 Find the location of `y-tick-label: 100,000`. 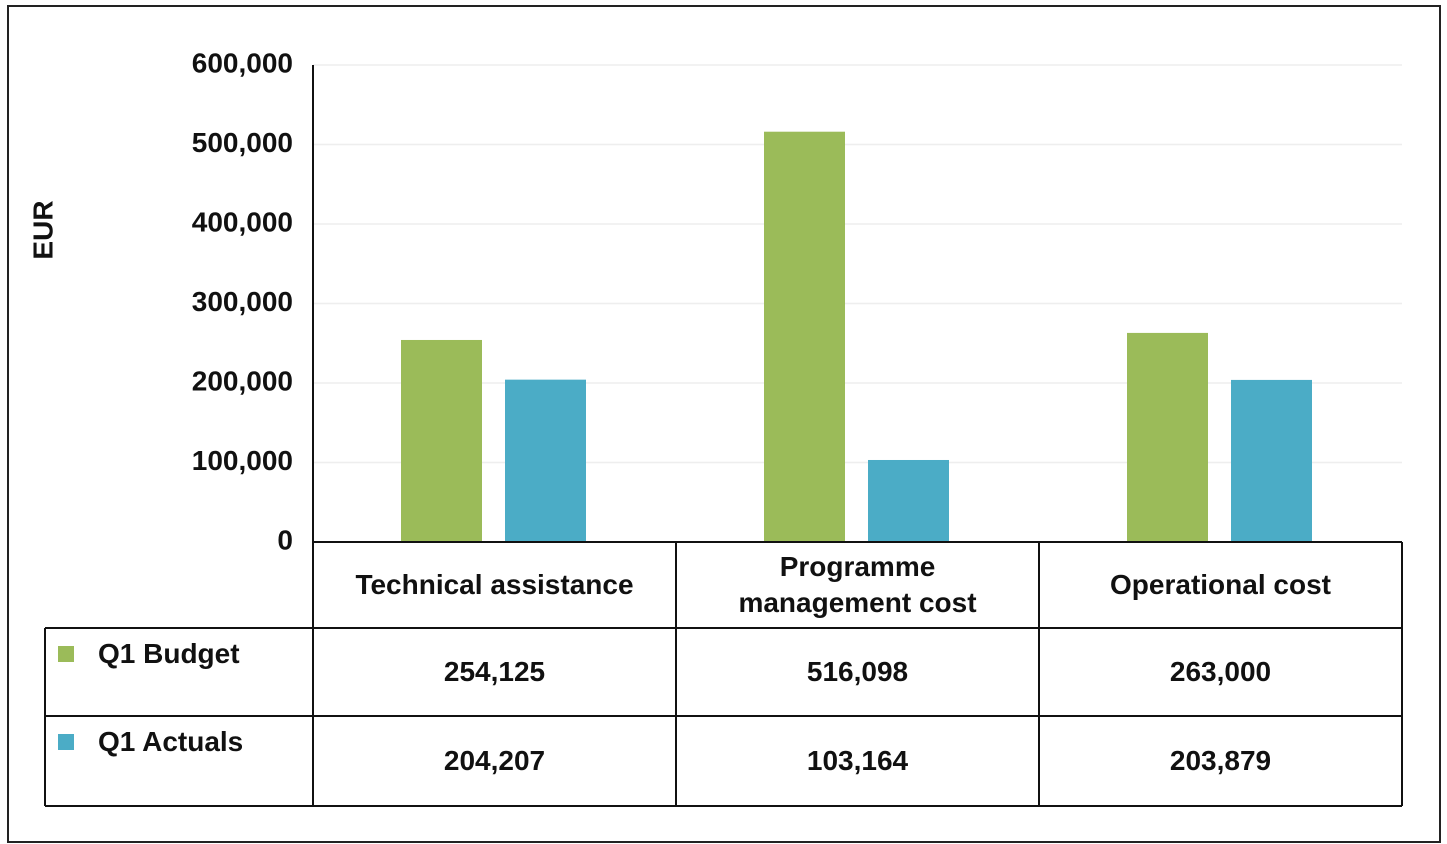

y-tick-label: 100,000 is located at coordinates (242, 460).